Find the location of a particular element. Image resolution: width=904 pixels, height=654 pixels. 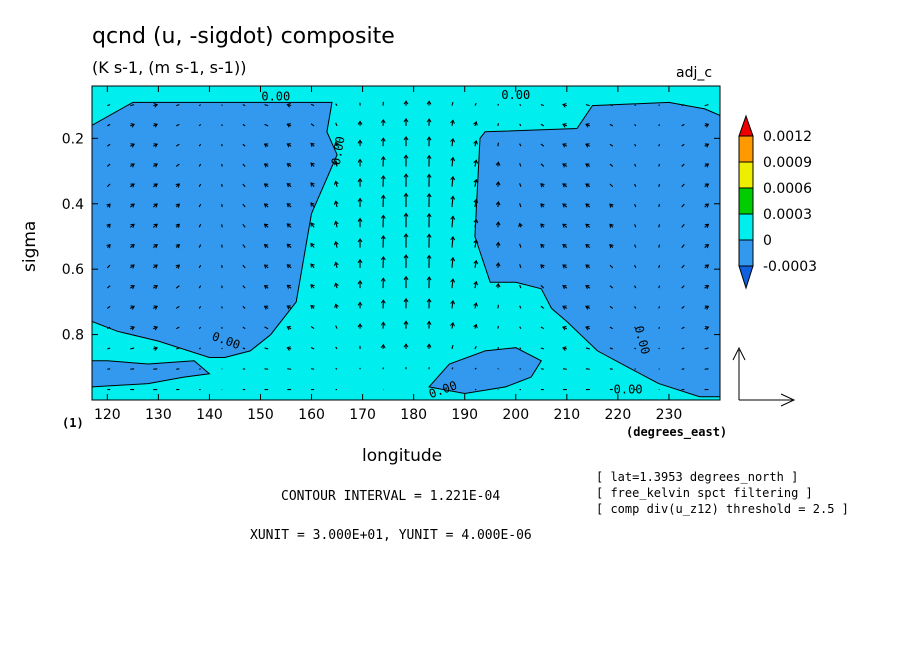

x-tick-label: 220 is located at coordinates (618, 415).